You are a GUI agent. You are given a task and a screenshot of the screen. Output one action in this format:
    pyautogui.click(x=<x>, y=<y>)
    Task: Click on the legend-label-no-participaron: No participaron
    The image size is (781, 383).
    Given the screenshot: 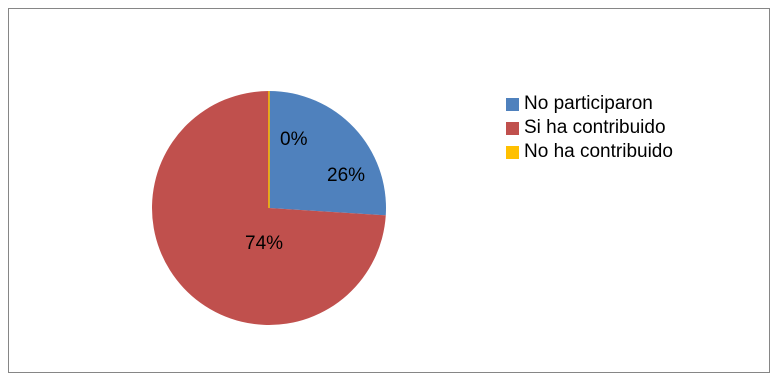 What is the action you would take?
    pyautogui.click(x=588, y=103)
    